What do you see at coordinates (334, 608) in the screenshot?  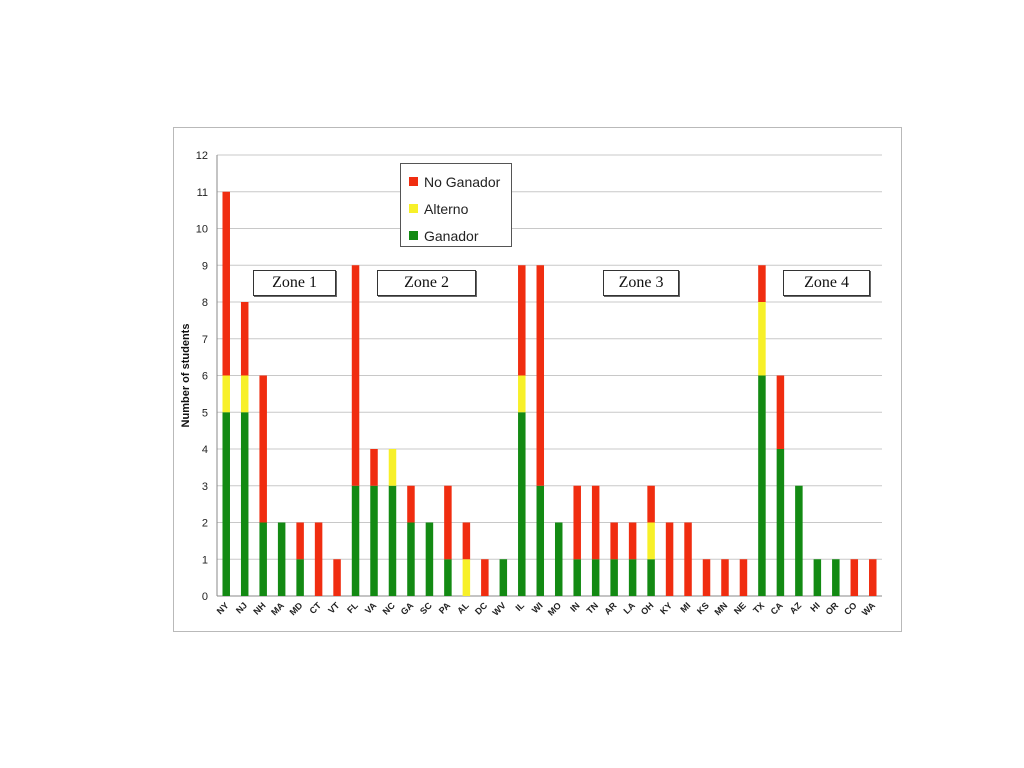 I see `x-tick-label: VT` at bounding box center [334, 608].